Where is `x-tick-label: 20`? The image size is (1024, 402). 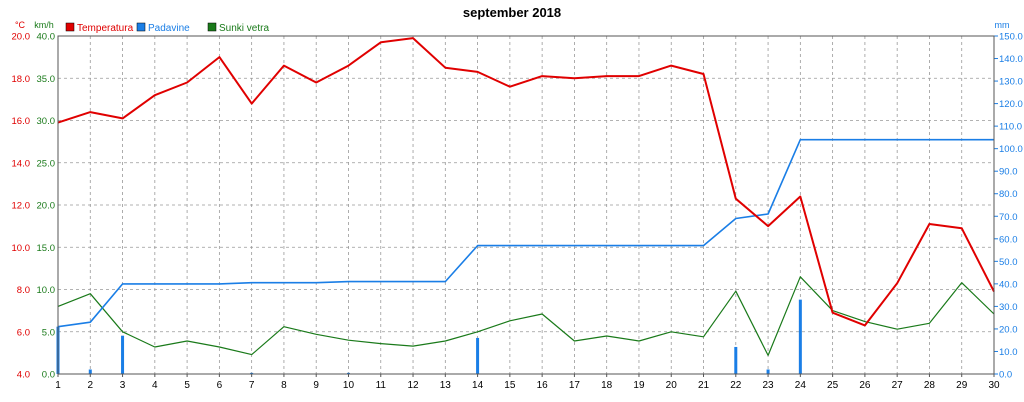
x-tick-label: 20 is located at coordinates (672, 385).